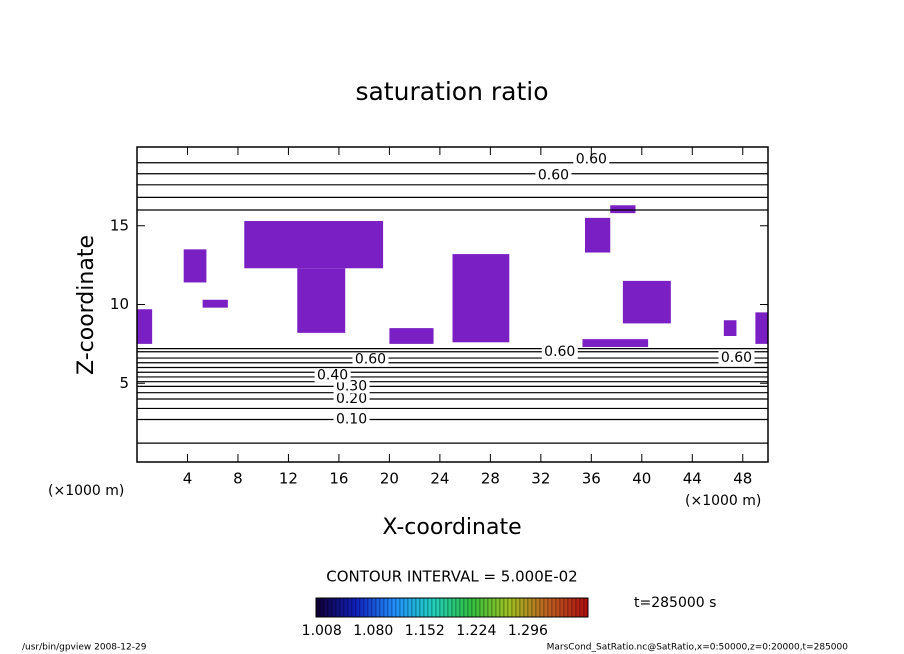 The height and width of the screenshot is (654, 904). What do you see at coordinates (641, 479) in the screenshot?
I see `x-tick-label: 40` at bounding box center [641, 479].